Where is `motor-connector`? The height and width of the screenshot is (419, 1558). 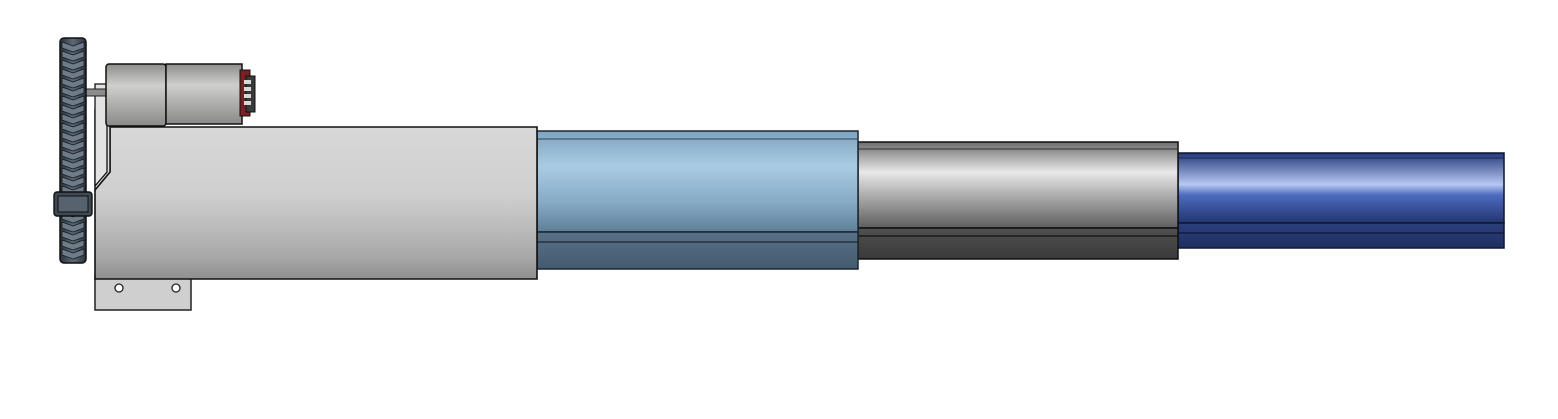
motor-connector is located at coordinates (247, 93).